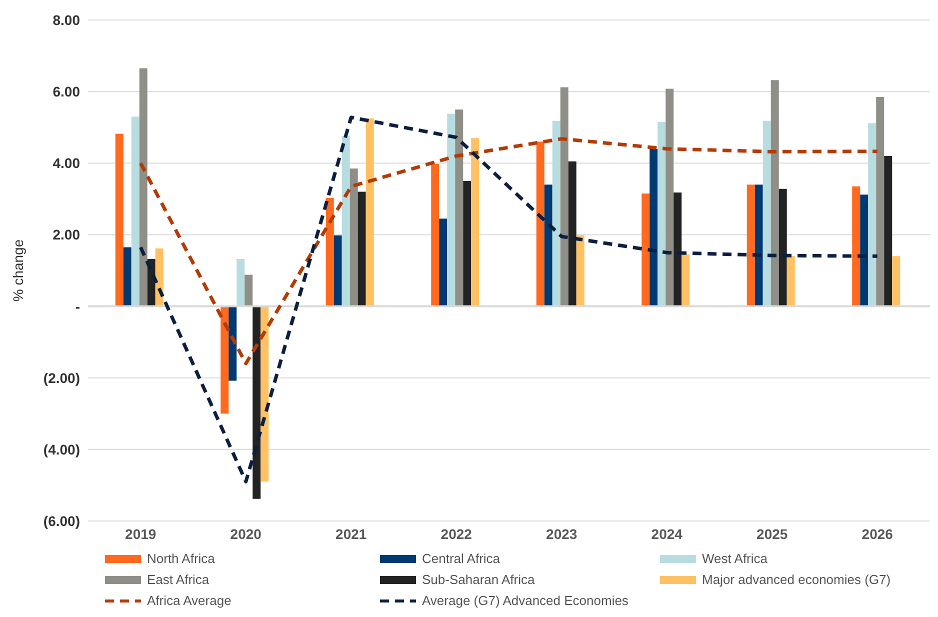  Describe the element at coordinates (66, 163) in the screenshot. I see `y-tick-label: 4.00` at that location.